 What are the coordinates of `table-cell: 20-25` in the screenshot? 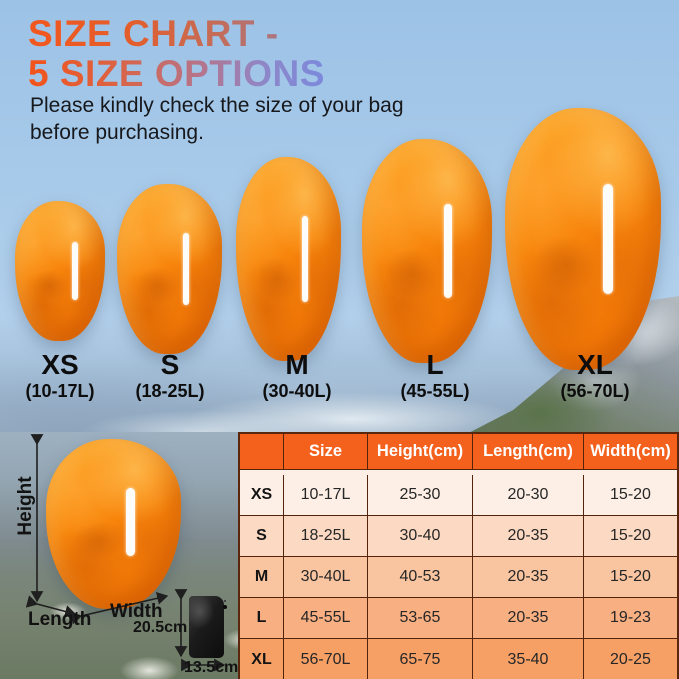 It's located at (630, 659).